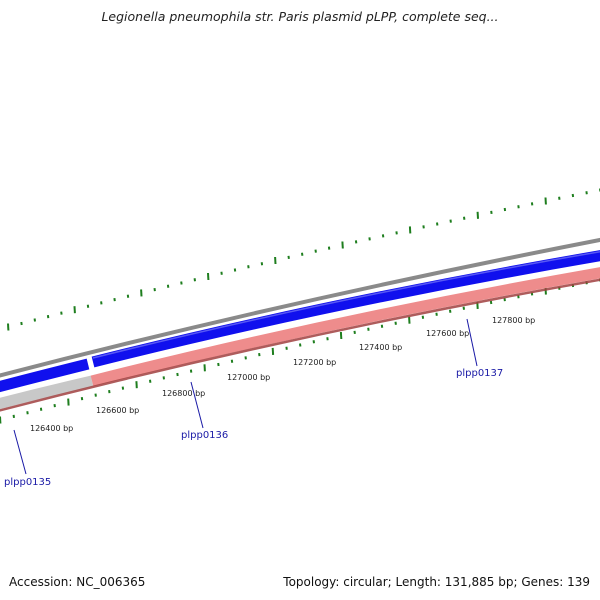 This screenshot has width=600, height=600. Describe the element at coordinates (447, 333) in the screenshot. I see `scale-label: 127600 bp` at that location.